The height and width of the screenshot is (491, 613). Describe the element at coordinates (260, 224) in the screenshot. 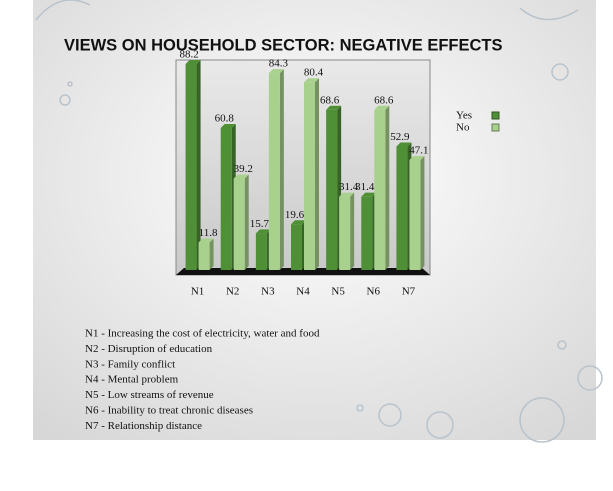

I see `value-label: 15.7` at that location.